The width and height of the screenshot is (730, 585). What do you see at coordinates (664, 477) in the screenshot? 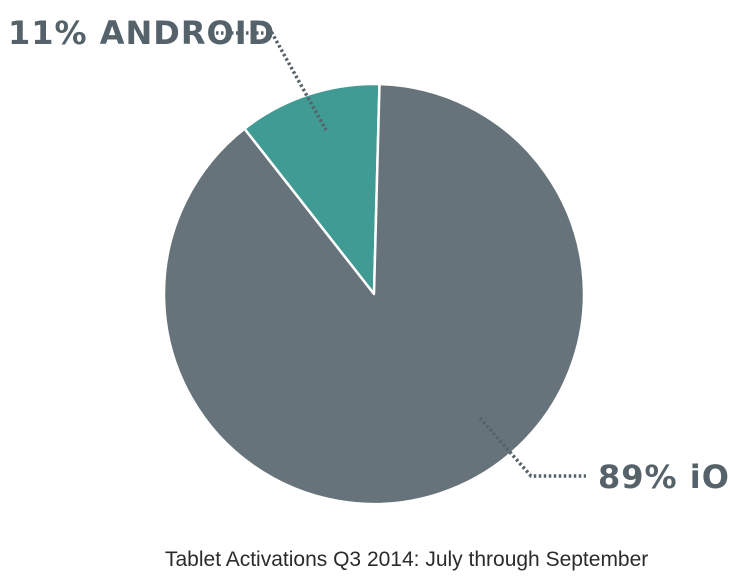
I see `ios-label: 89% iOS` at bounding box center [664, 477].